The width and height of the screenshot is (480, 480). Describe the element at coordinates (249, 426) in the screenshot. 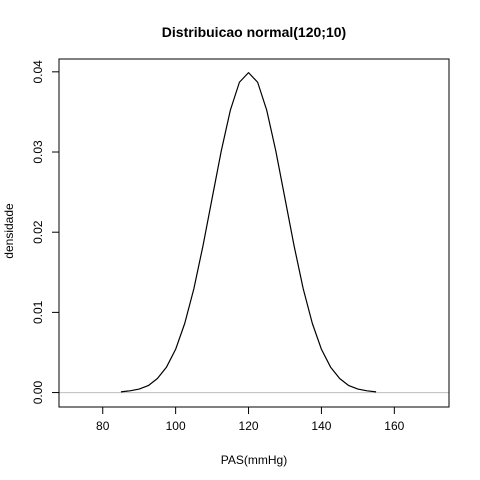

I see `x-tick-label: 120` at that location.